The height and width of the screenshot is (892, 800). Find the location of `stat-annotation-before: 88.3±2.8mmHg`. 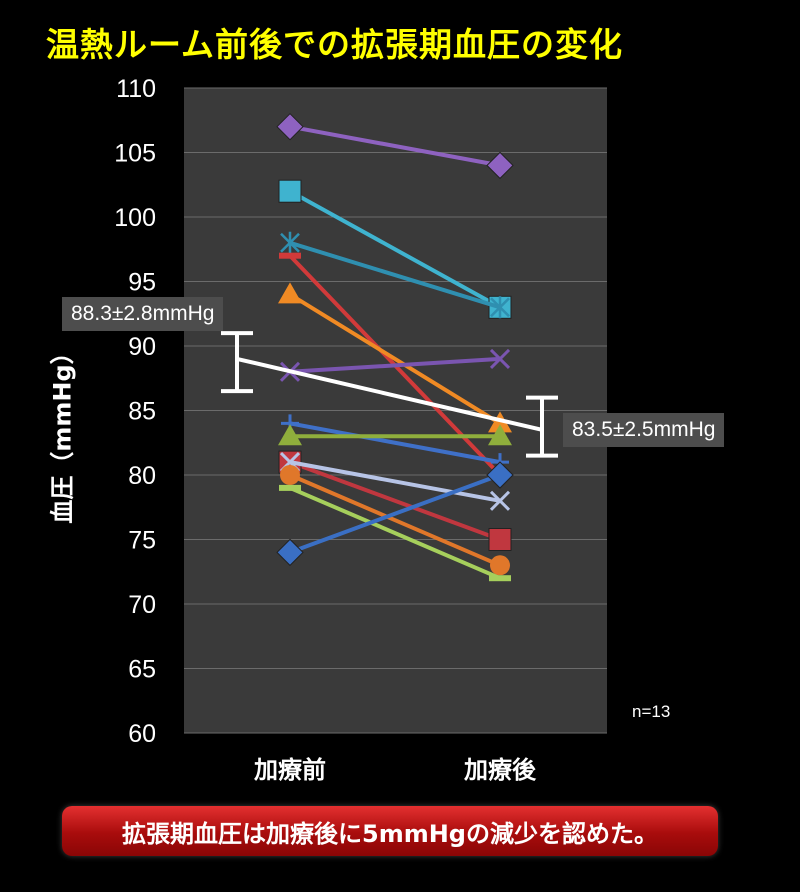

stat-annotation-before: 88.3±2.8mmHg is located at coordinates (143, 314).